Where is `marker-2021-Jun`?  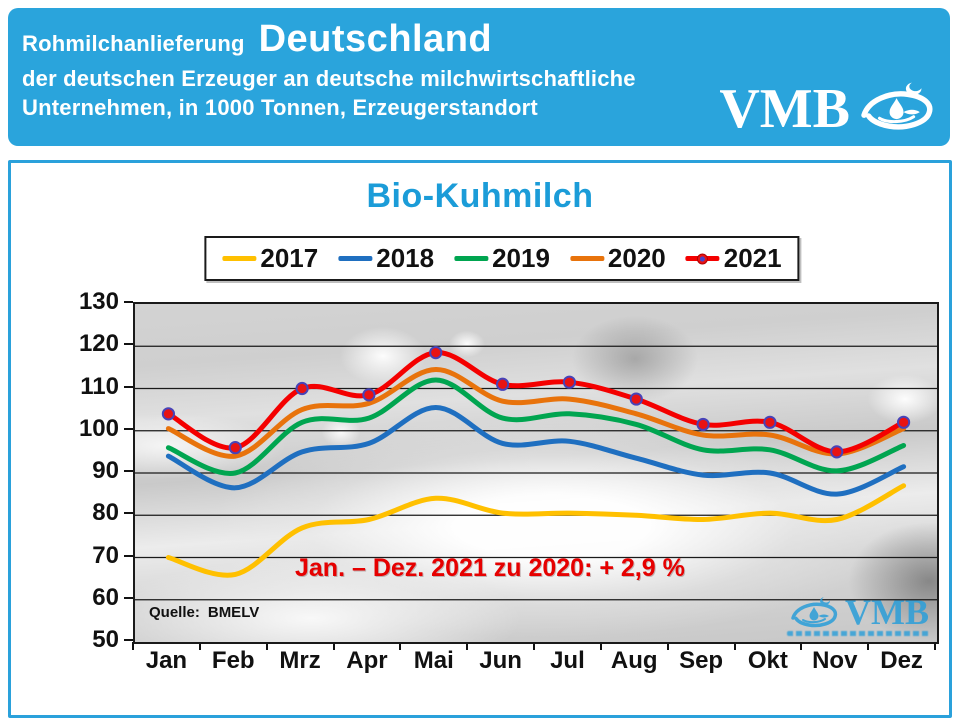 marker-2021-Jun is located at coordinates (502, 384).